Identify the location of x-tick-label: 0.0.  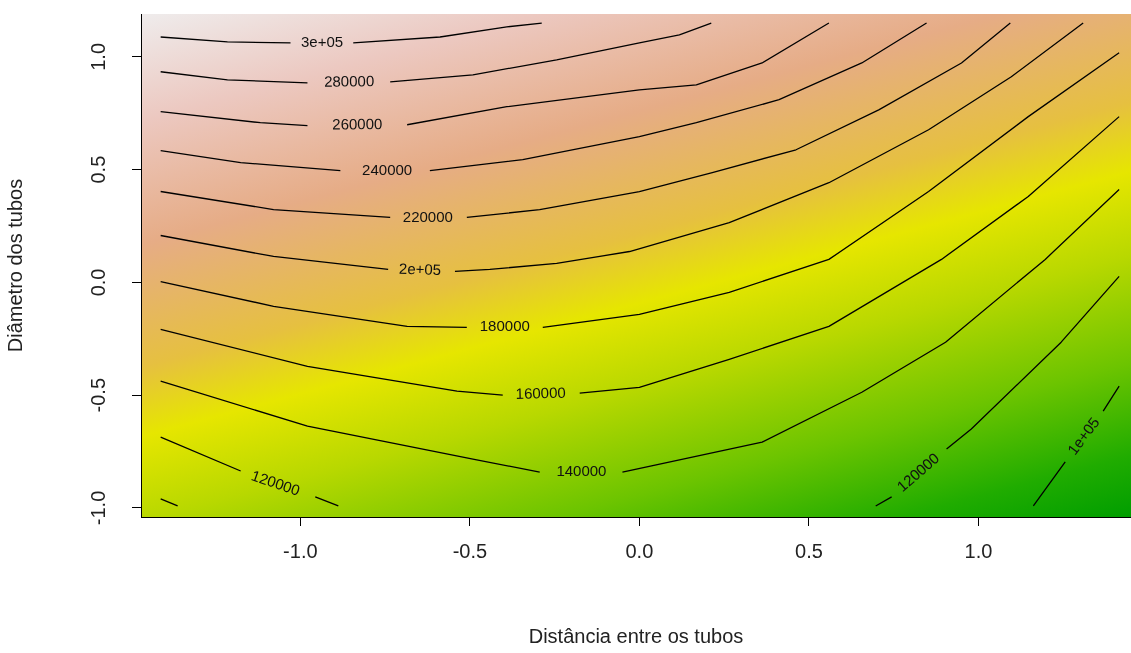
(639, 550).